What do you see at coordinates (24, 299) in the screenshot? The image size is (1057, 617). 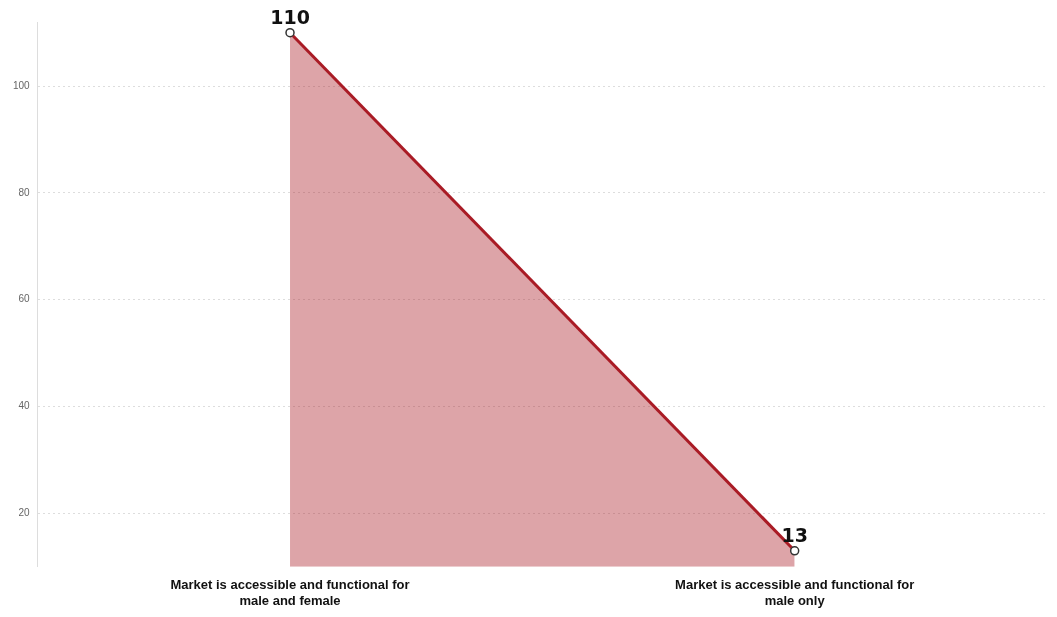 I see `y-tick-label: 60` at bounding box center [24, 299].